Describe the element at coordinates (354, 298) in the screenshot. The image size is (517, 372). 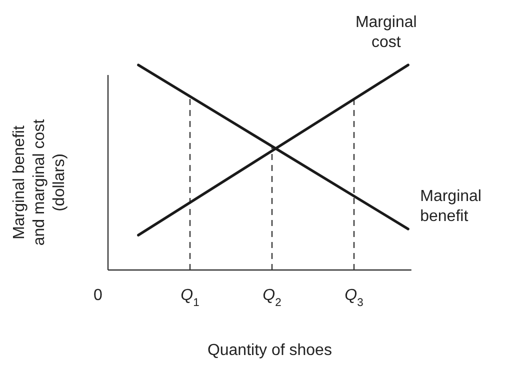
I see `x-tick-label: Q$_{3}$` at that location.